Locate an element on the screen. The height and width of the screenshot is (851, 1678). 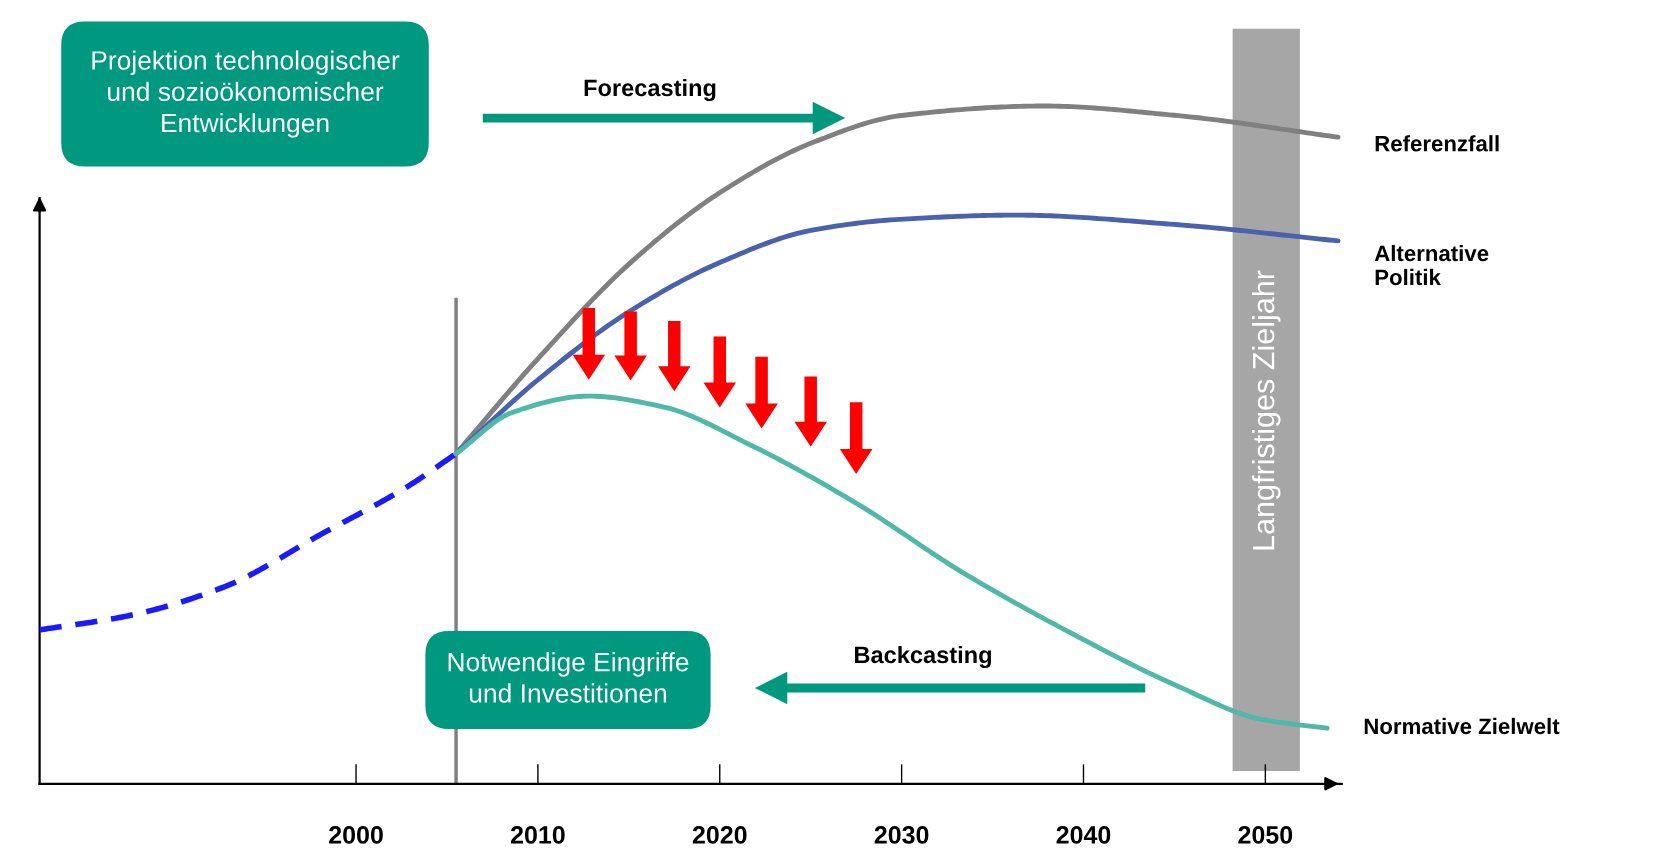
annotation: Backcasting is located at coordinates (923, 657).